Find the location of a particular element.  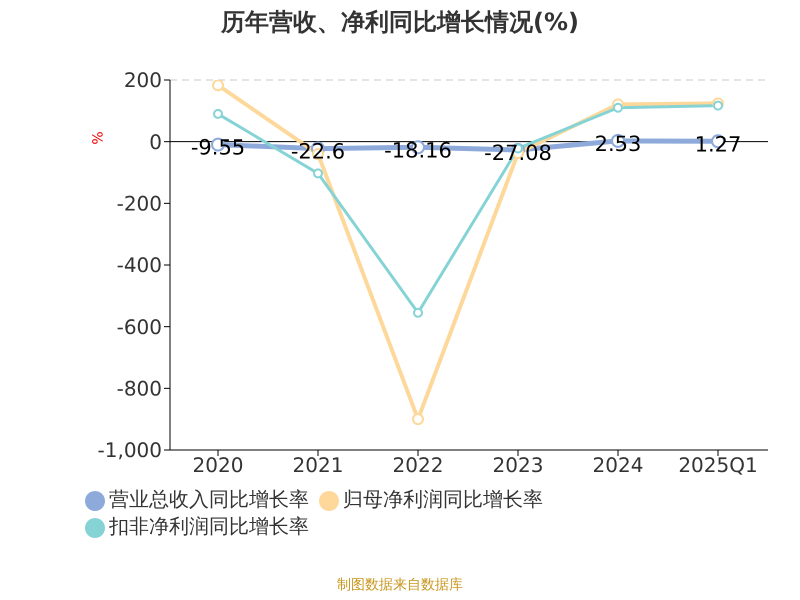

y-tick-label: -600 is located at coordinates (139, 326).